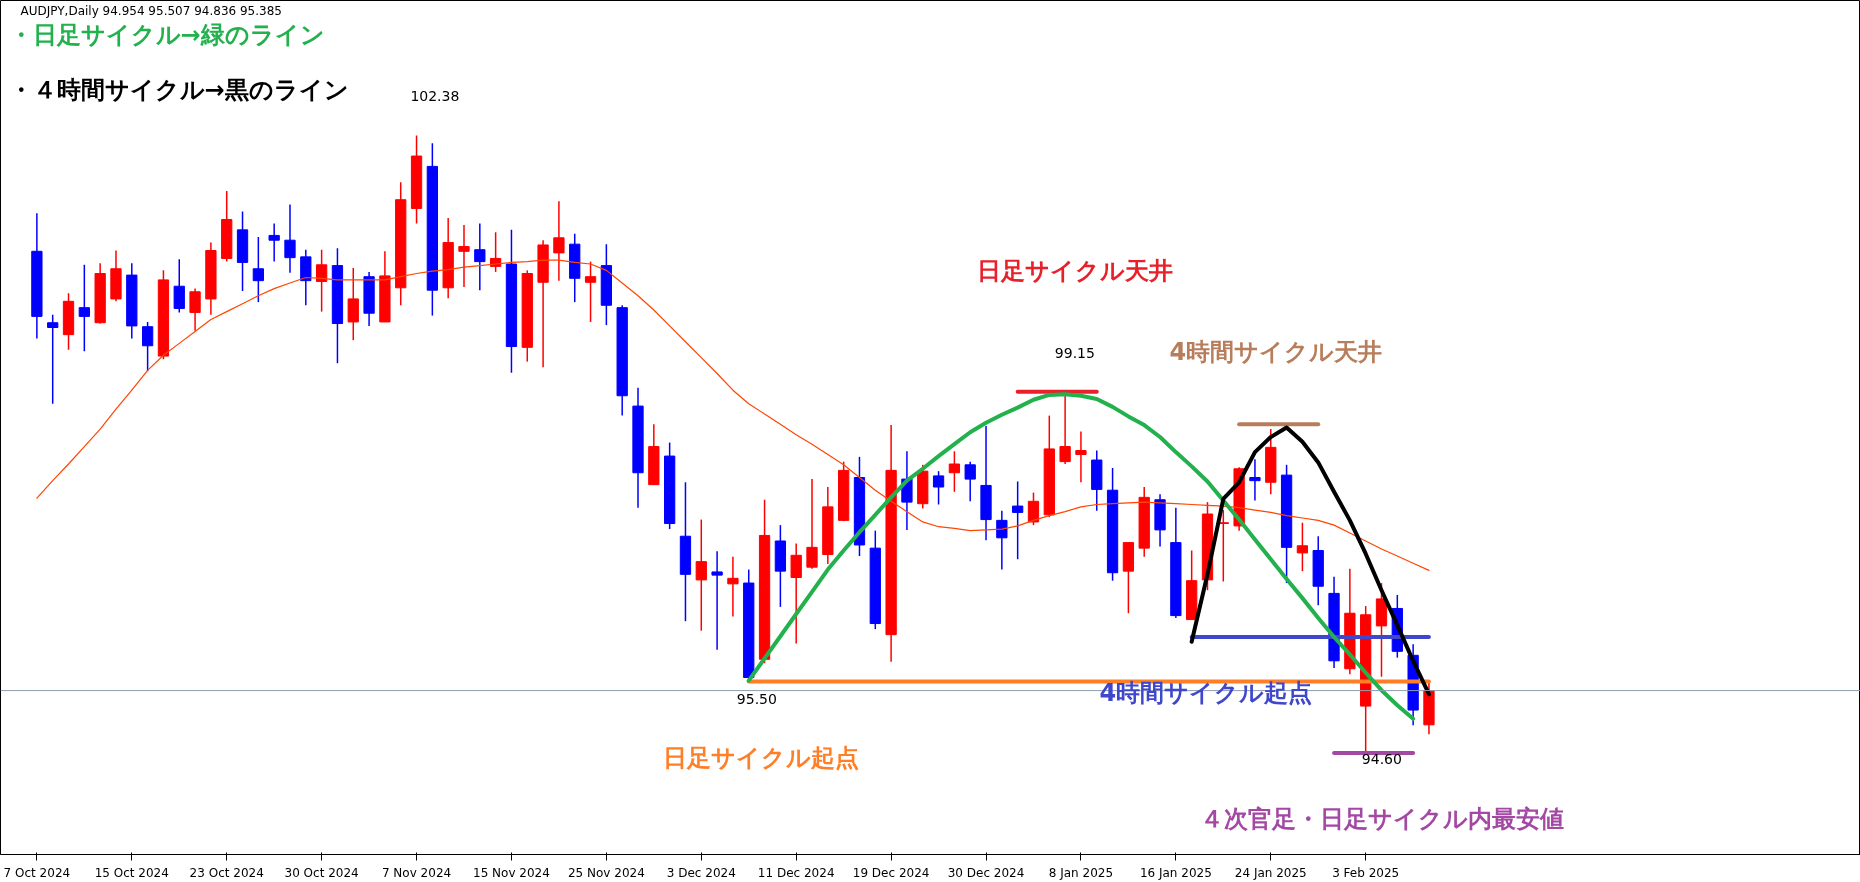 The image size is (1860, 882). Describe the element at coordinates (986, 872) in the screenshot. I see `x-tick-label: 30 Dec 2024` at that location.